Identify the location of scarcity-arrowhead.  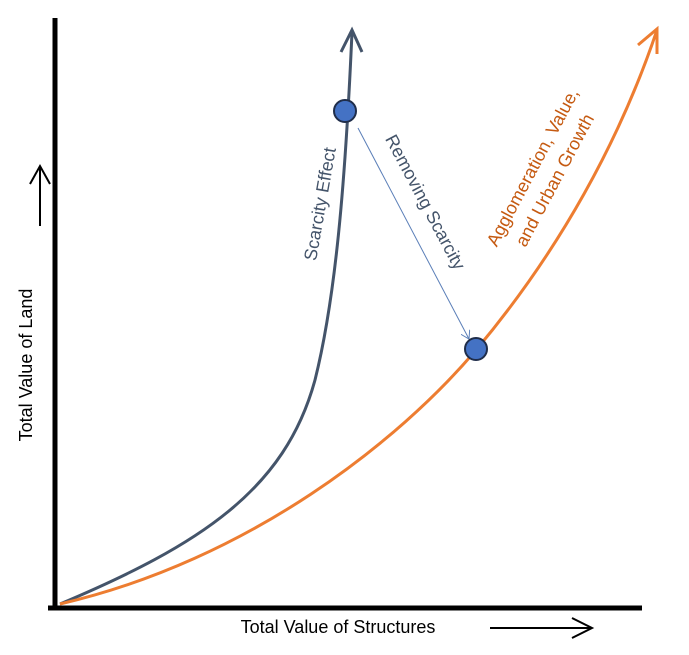
(351, 39).